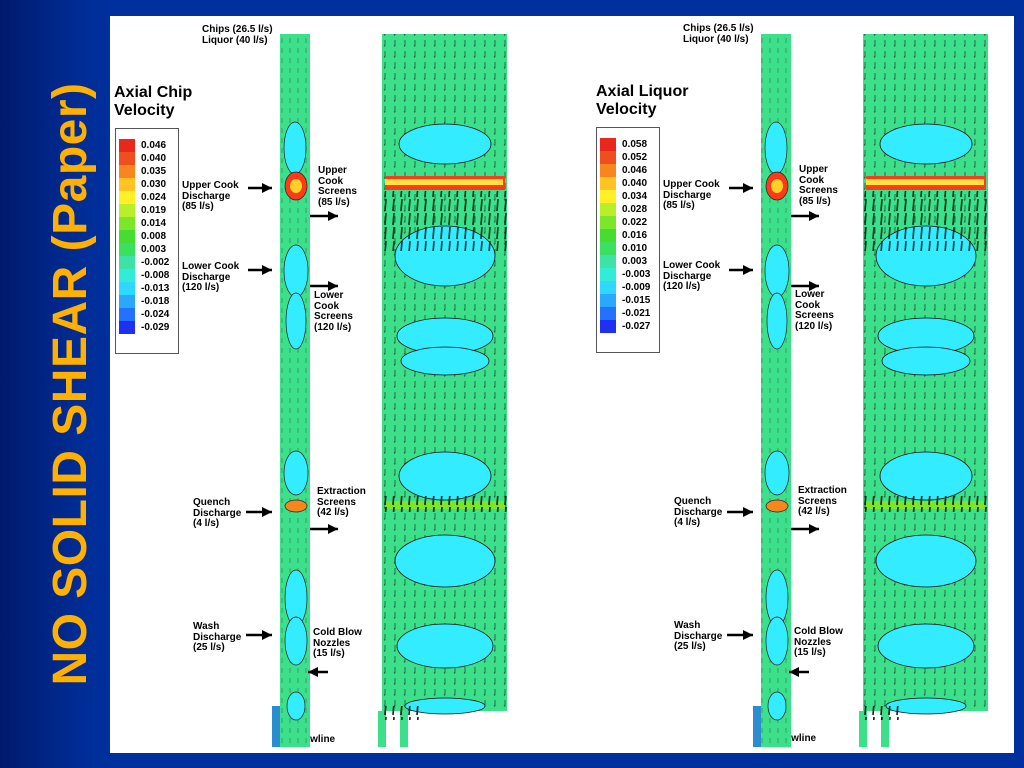 Image resolution: width=1024 pixels, height=768 pixels. Describe the element at coordinates (635, 209) in the screenshot. I see `legend-value: 0.028` at that location.